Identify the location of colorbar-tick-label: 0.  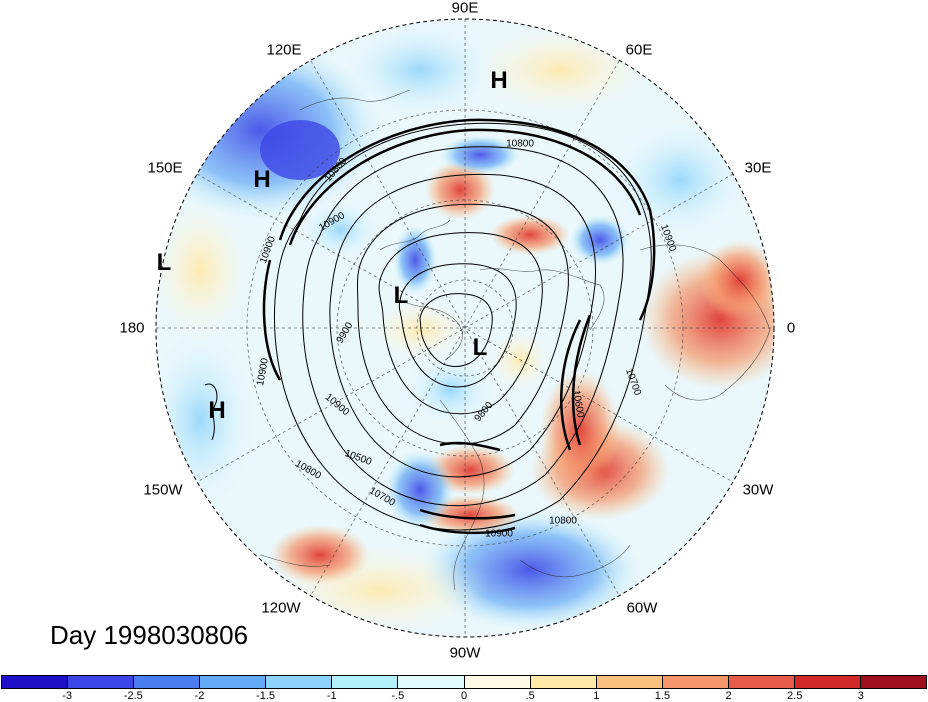
(464, 696).